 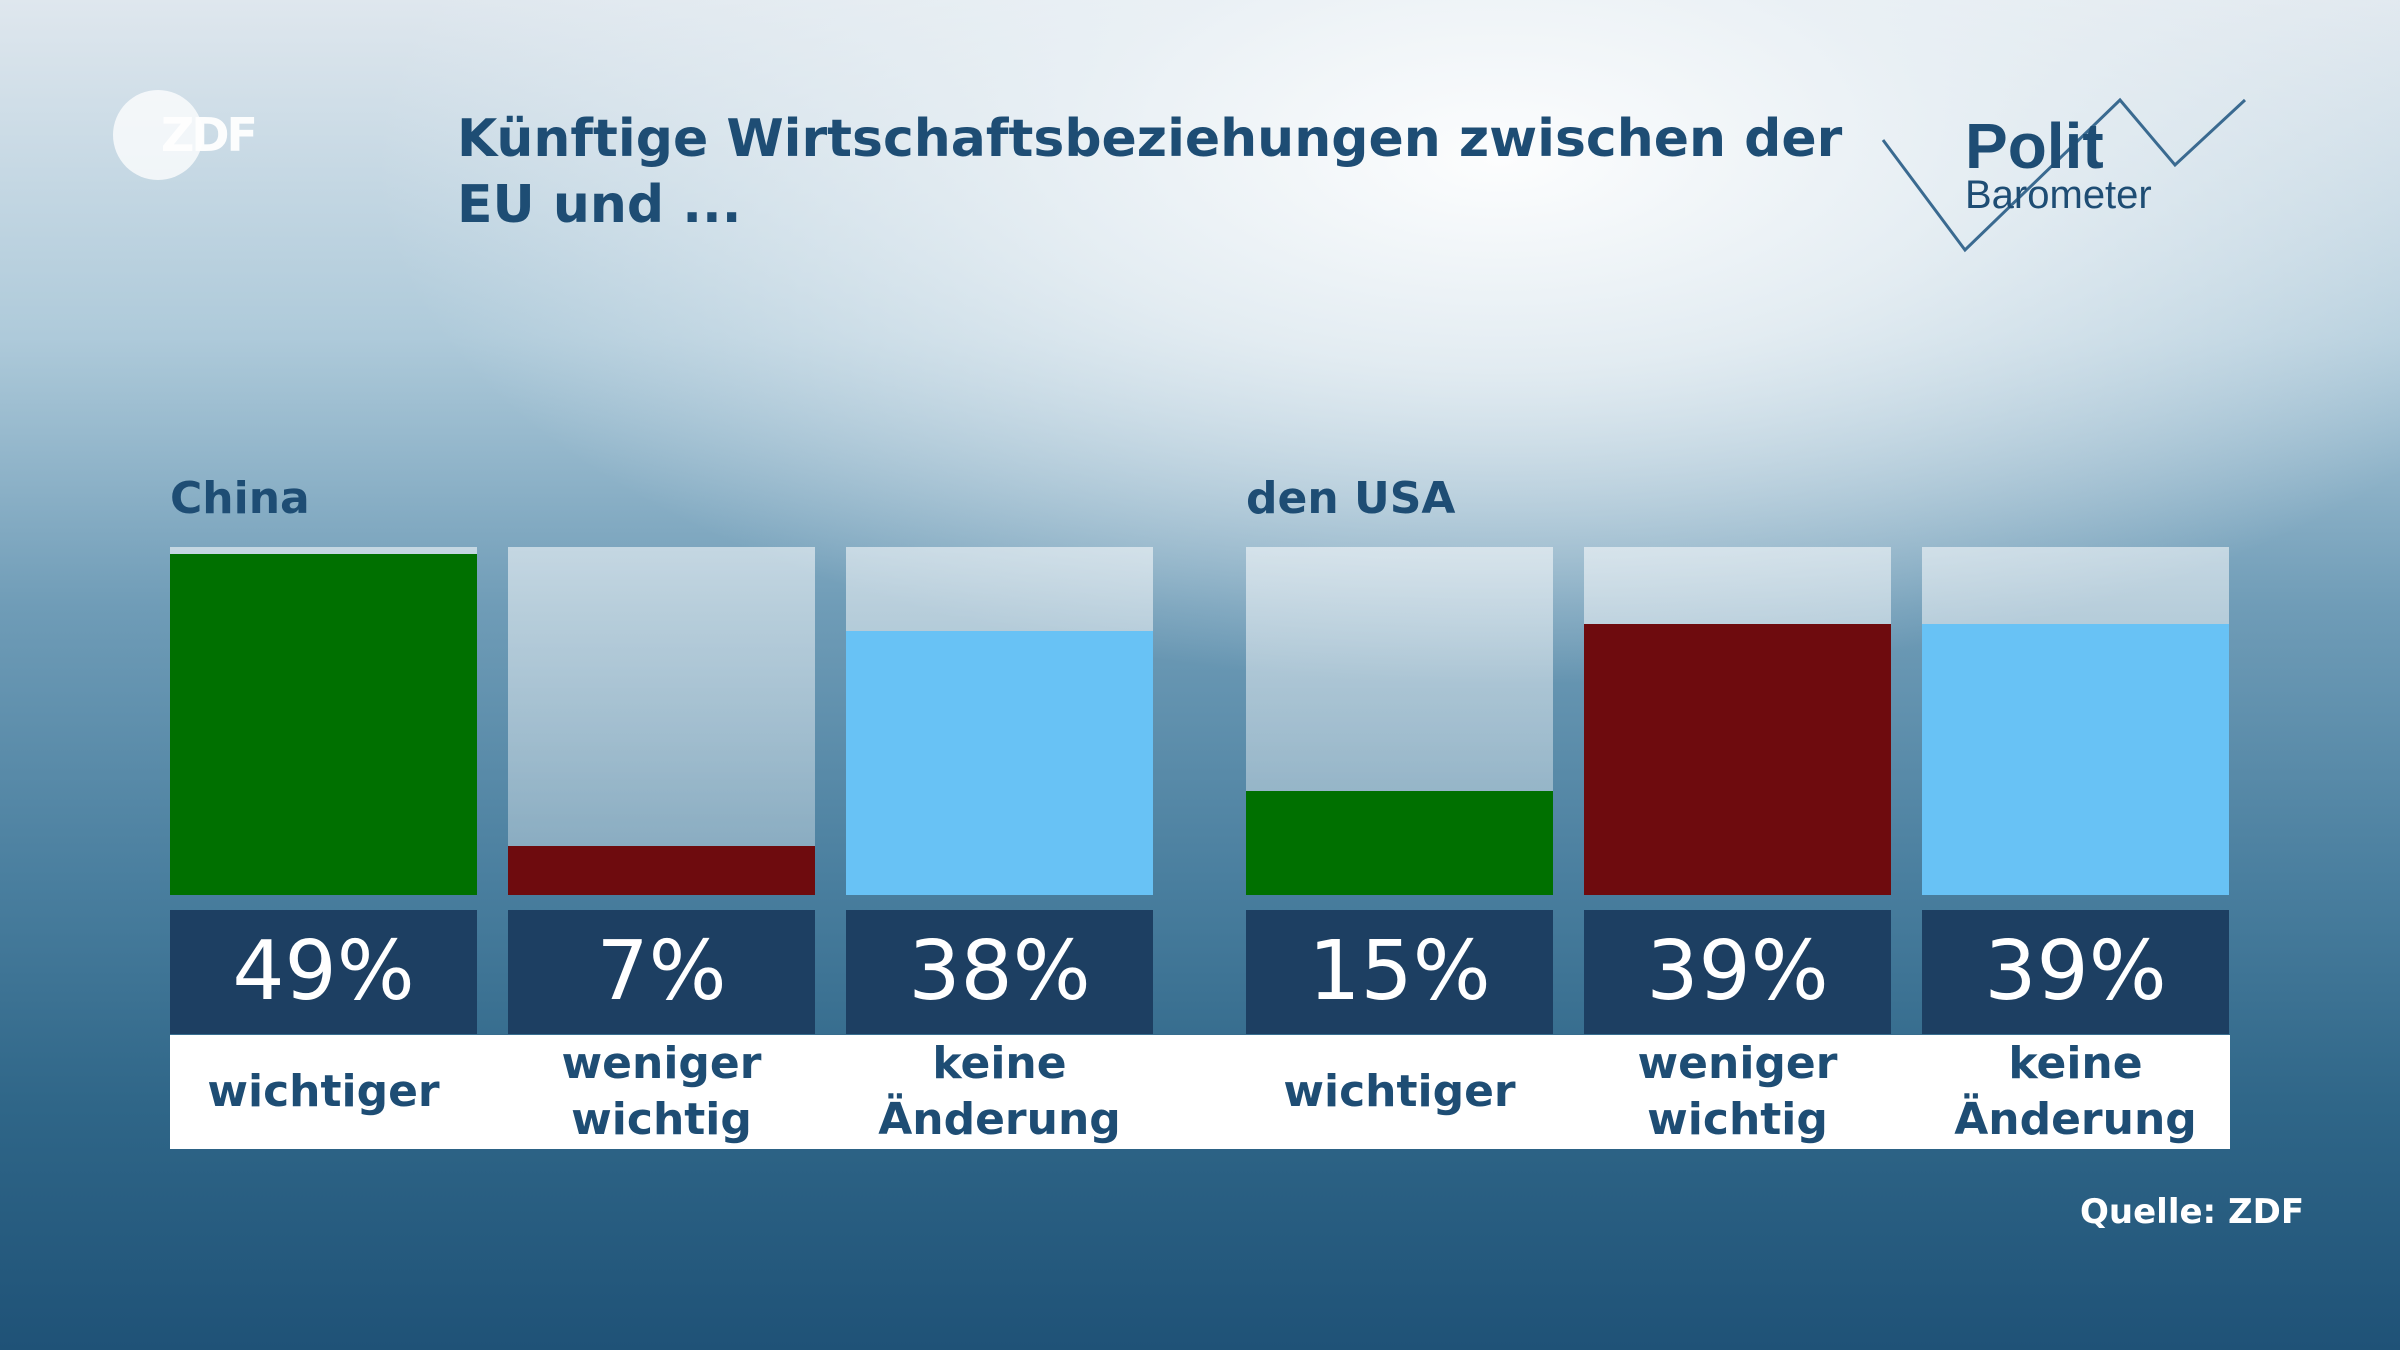 What do you see at coordinates (1399, 972) in the screenshot?
I see `value-label-usa-wichtiger: 15%` at bounding box center [1399, 972].